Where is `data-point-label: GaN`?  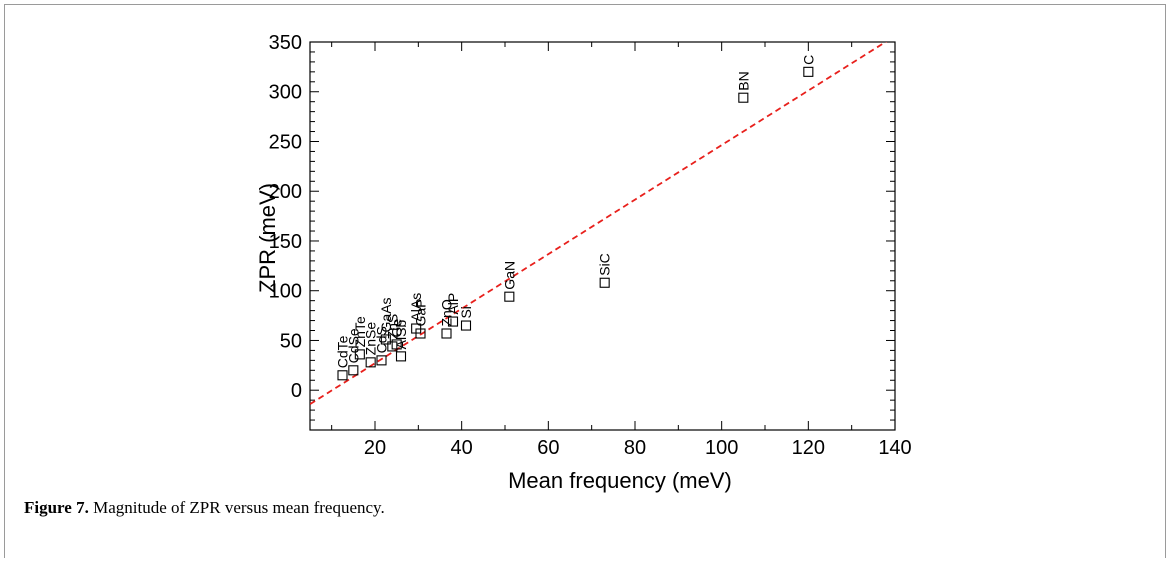 data-point-label: GaN is located at coordinates (509, 275).